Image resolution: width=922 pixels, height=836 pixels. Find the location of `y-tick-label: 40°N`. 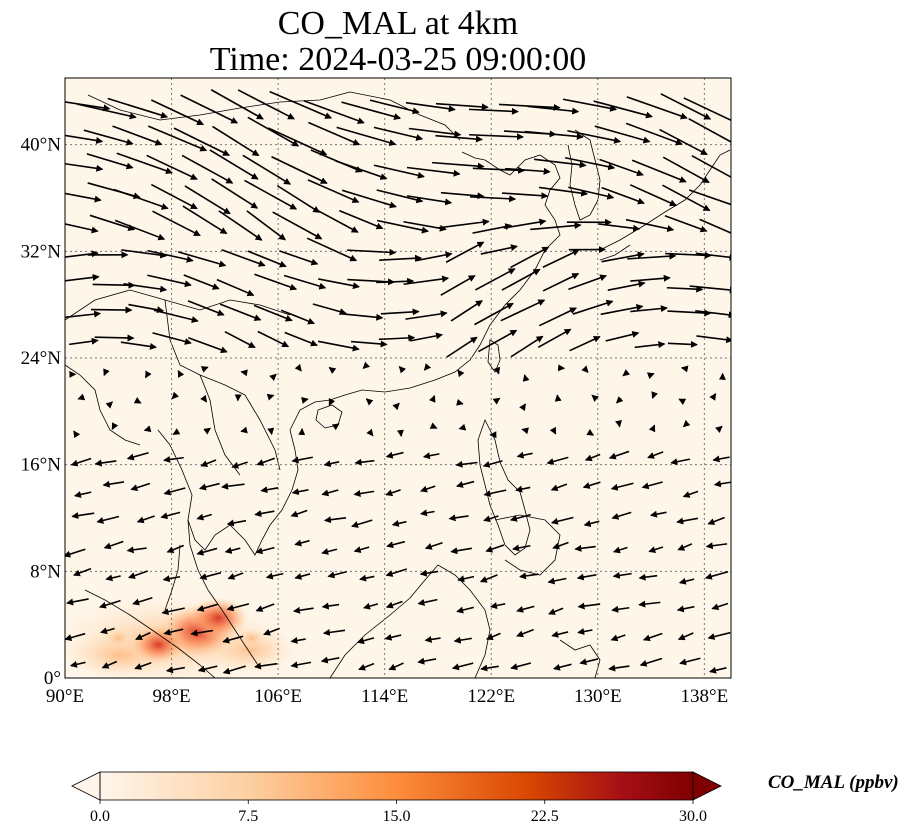

y-tick-label: 40°N is located at coordinates (41, 145).